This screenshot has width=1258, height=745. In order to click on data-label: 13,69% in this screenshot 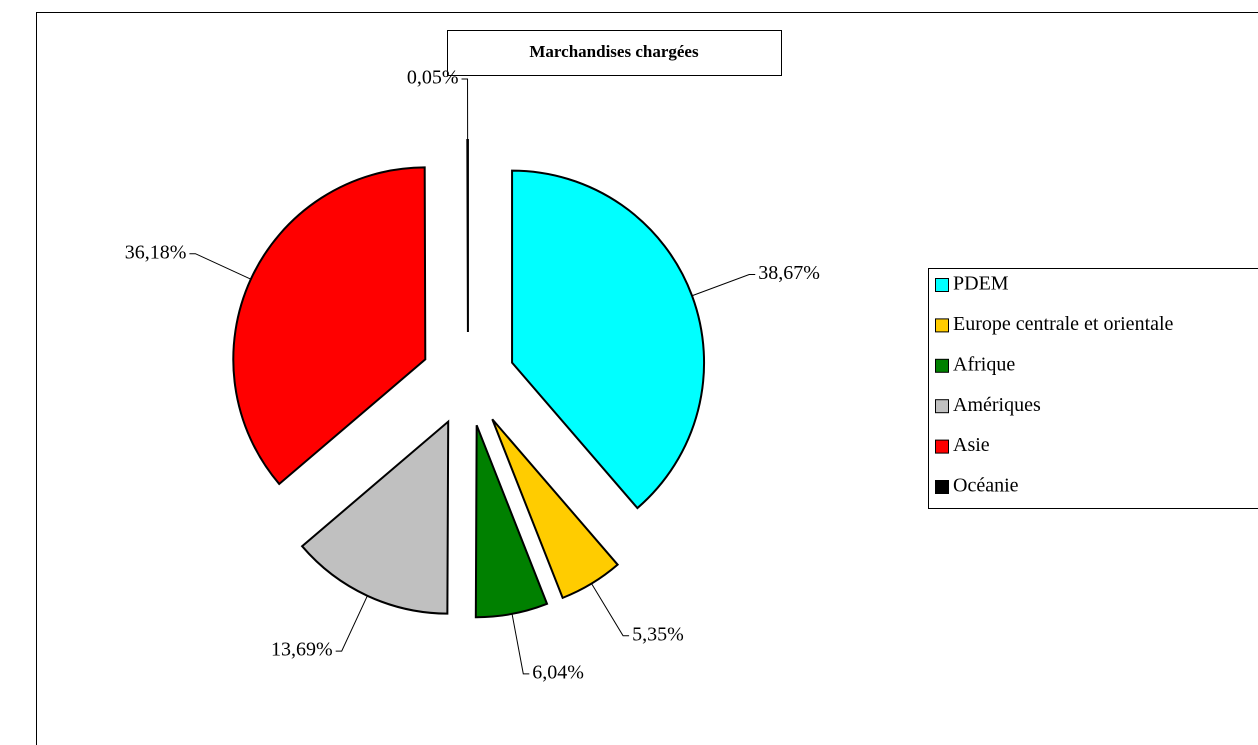, I will do `click(302, 650)`.